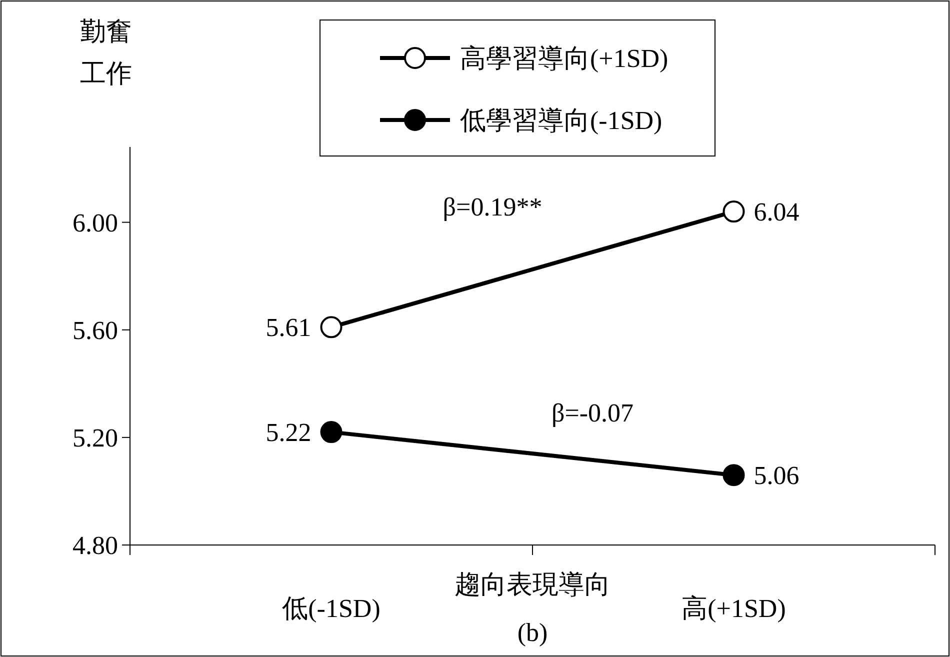  What do you see at coordinates (532, 584) in the screenshot?
I see `xlabel: 趨向表現導向` at bounding box center [532, 584].